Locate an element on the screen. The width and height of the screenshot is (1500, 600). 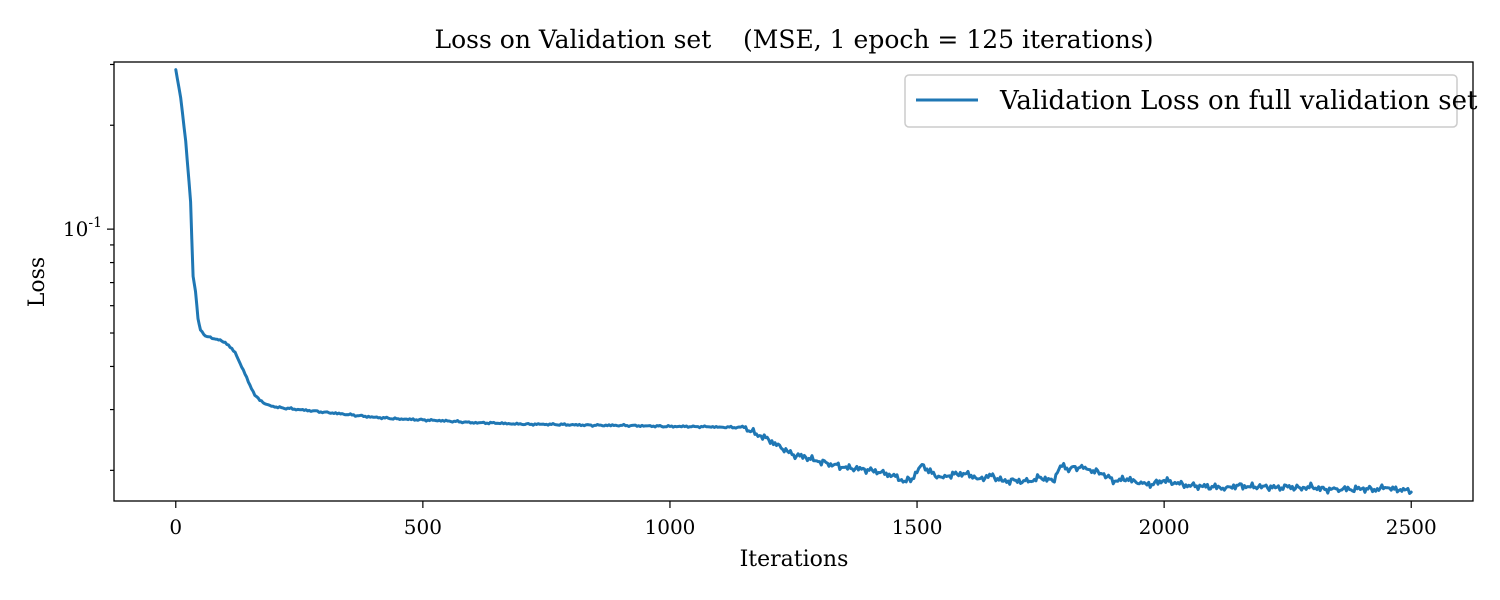
legend-box is located at coordinates (1181, 101).